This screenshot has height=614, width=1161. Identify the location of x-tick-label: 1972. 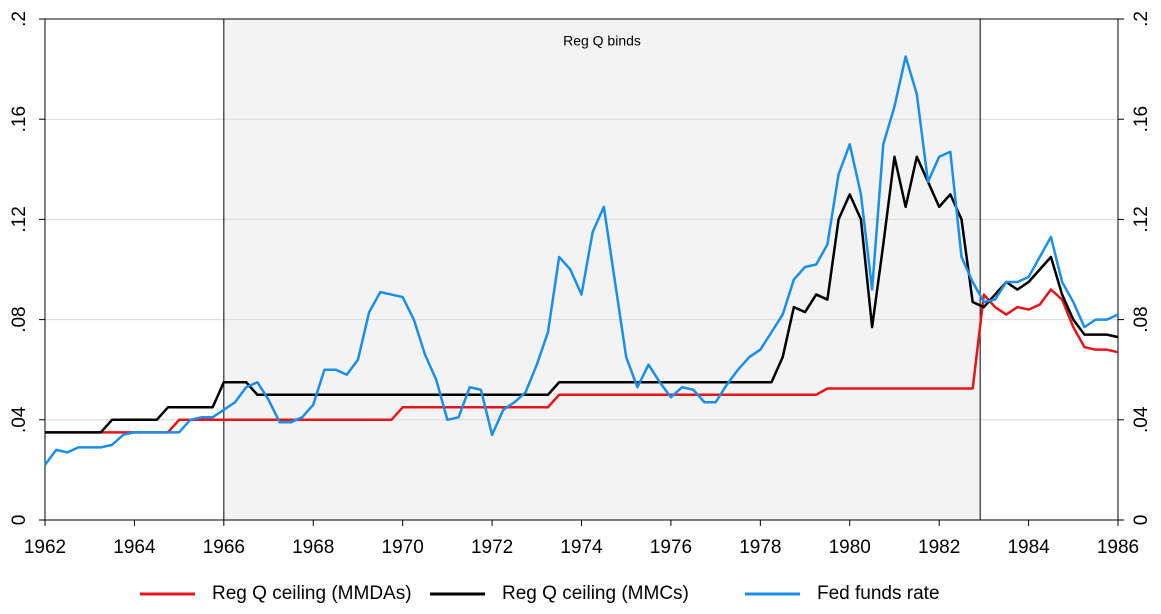
(492, 547).